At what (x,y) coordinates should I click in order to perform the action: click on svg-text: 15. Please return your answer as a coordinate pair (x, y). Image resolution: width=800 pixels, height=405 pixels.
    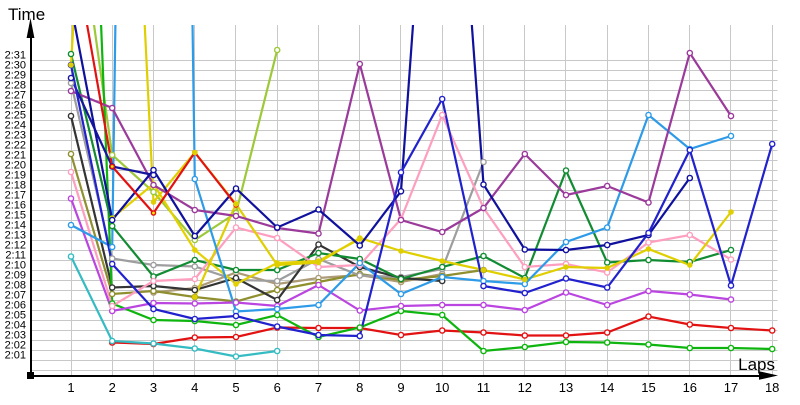
    Looking at the image, I should click on (648, 387).